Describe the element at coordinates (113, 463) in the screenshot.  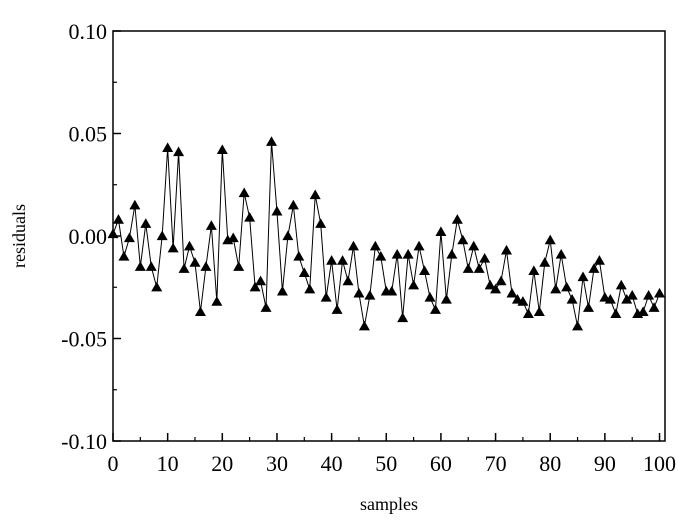
I see `x-tick-label: 0` at that location.